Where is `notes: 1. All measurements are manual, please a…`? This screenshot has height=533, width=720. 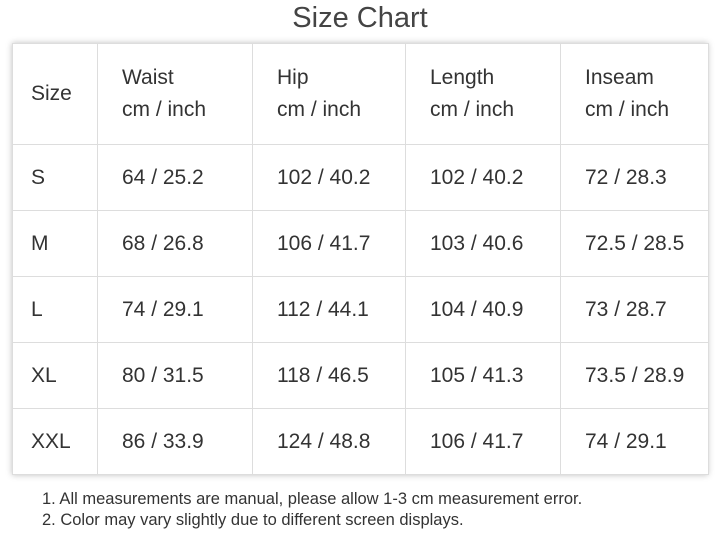 notes: 1. All measurements are manual, please a… is located at coordinates (312, 510).